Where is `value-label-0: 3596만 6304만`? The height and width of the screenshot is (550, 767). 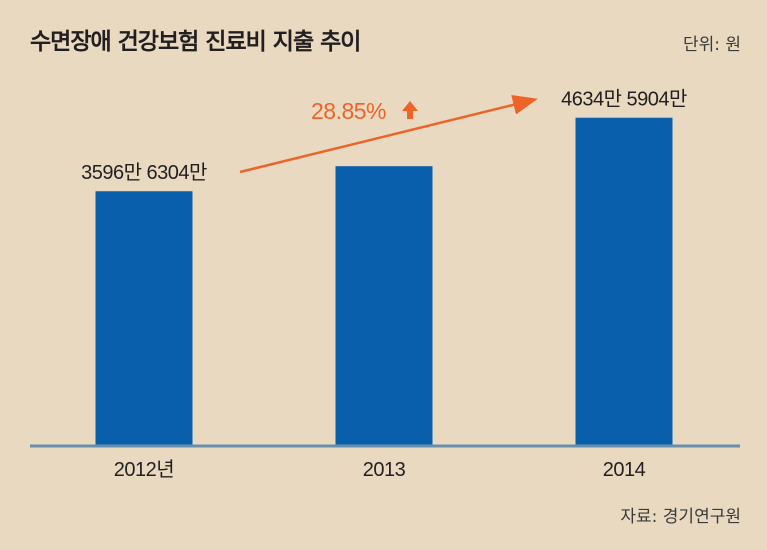
value-label-0: 3596만 6304만 is located at coordinates (144, 172).